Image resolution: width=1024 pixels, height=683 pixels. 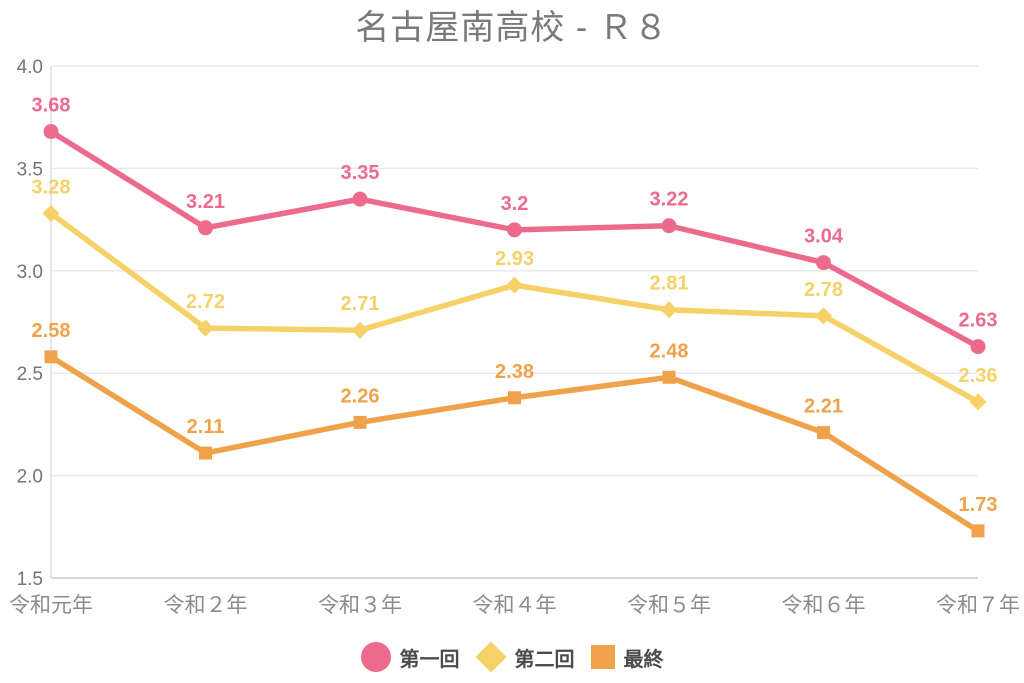 I want to click on chart-legend: 第一回 第二回 最終, so click(x=512, y=657).